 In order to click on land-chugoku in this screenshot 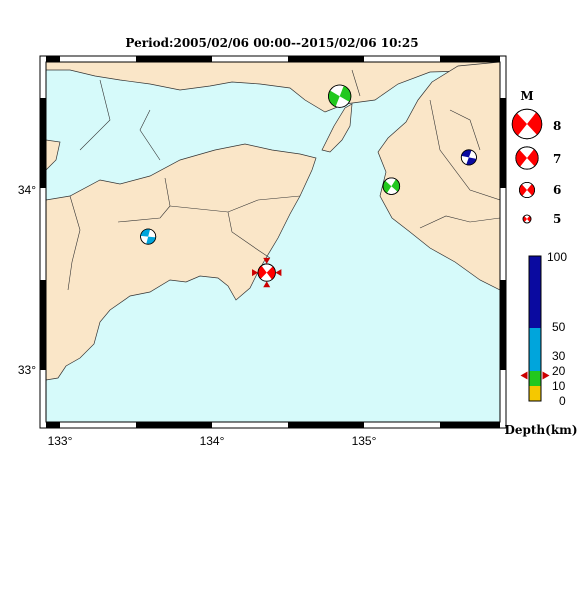, I will do `click(273, 87)`.